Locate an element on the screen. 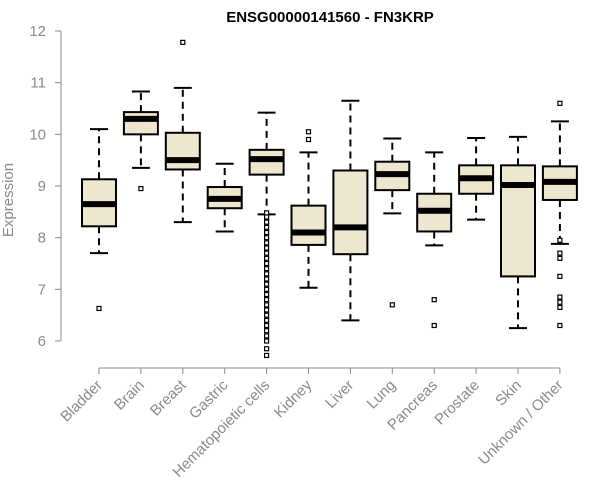 Image resolution: width=600 pixels, height=500 pixels. y-tick-label-10: 10 is located at coordinates (37, 134).